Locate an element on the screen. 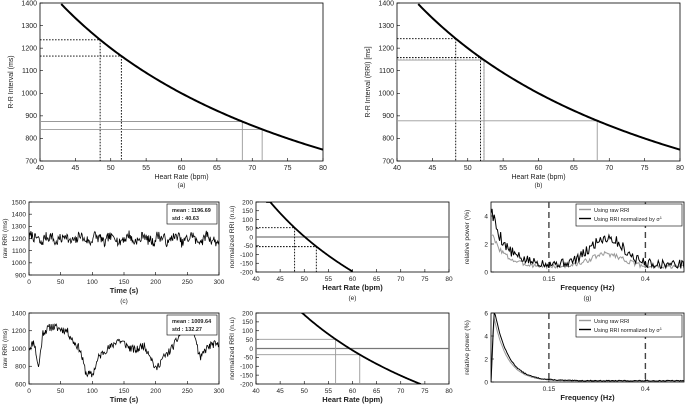  legend-entry-superscript: 1 is located at coordinates (661, 217).